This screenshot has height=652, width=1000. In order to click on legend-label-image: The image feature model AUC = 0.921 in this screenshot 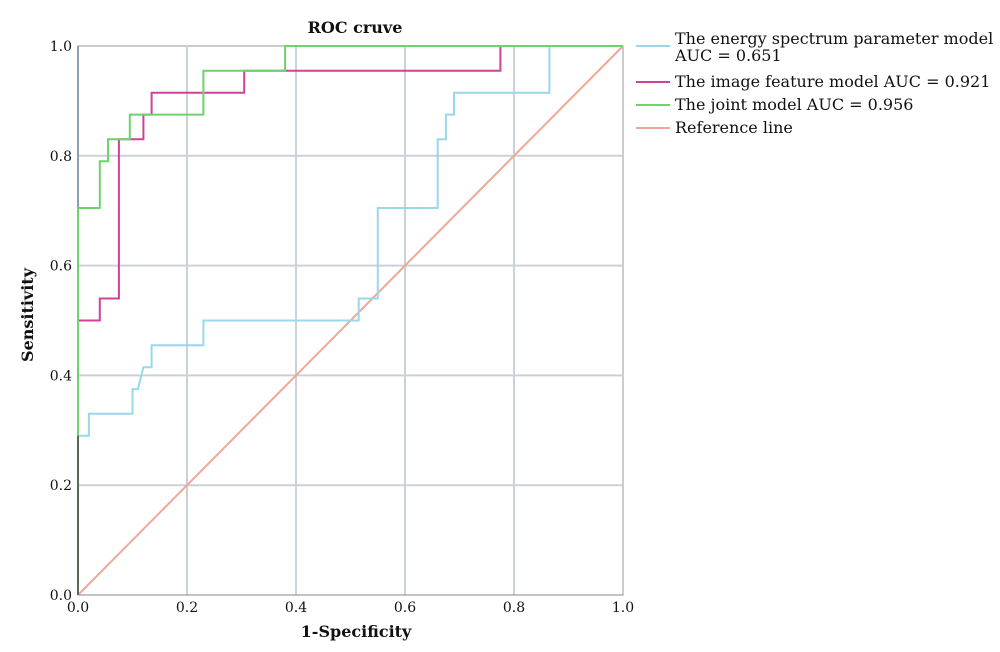, I will do `click(832, 81)`.